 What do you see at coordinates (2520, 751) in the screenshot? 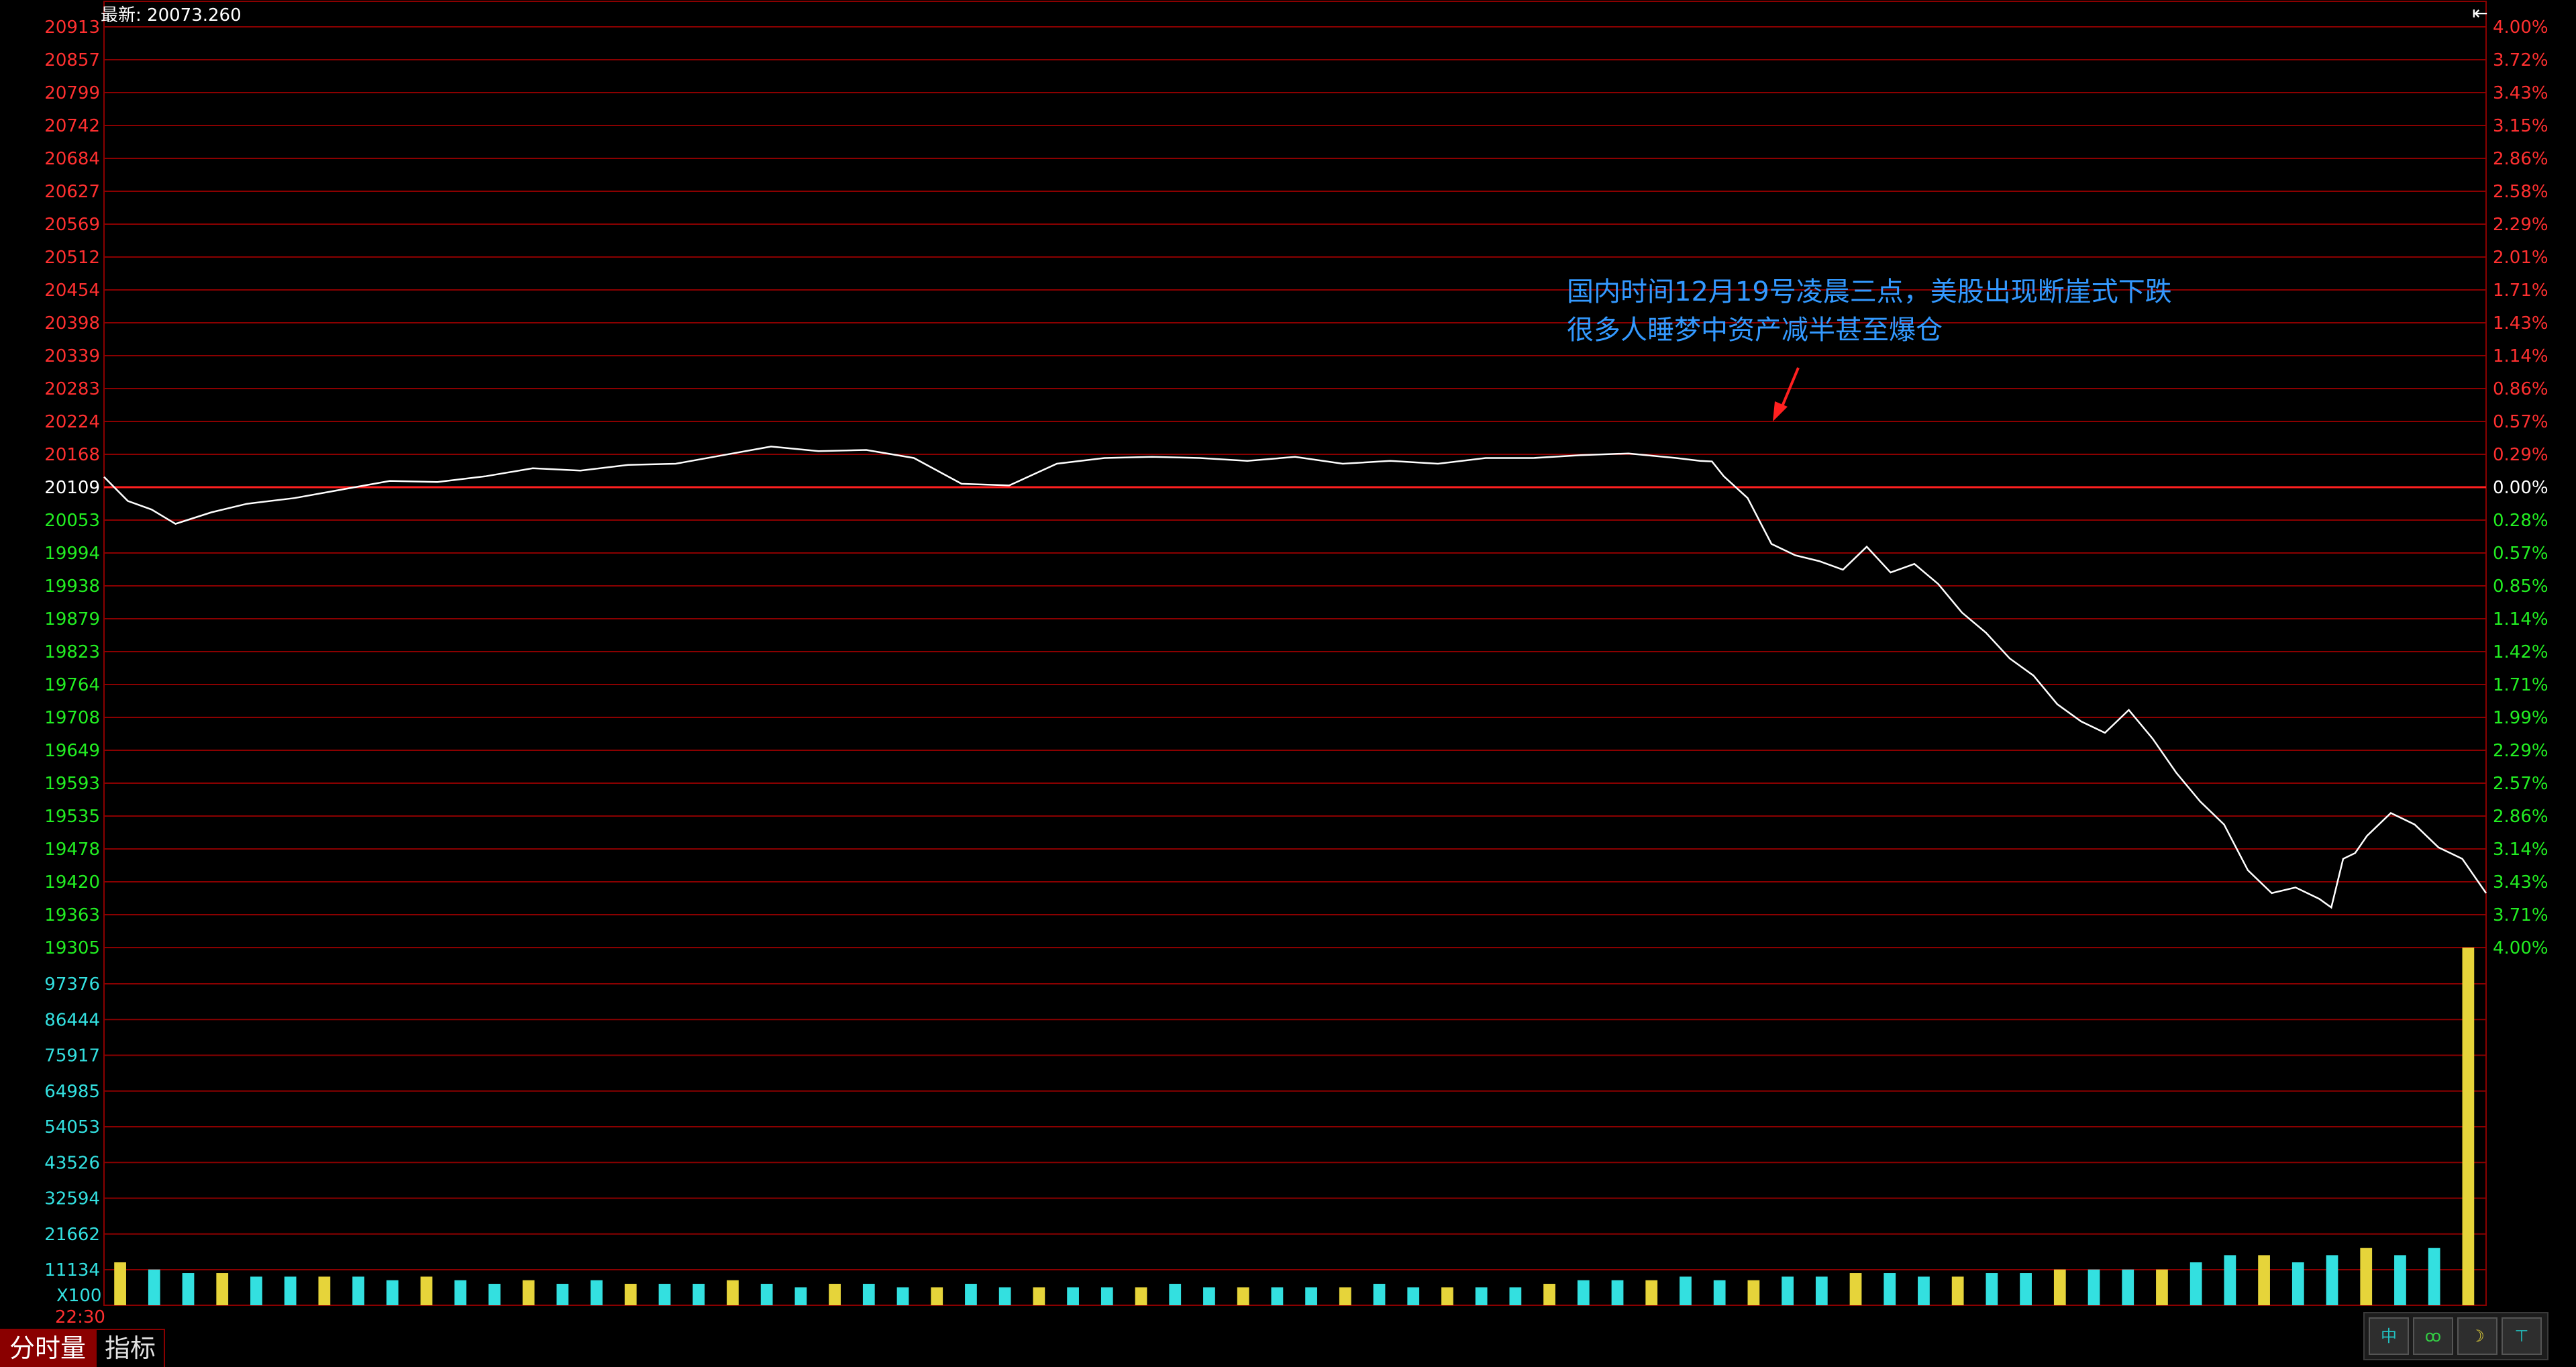
I see `pct-tick-label: 2.29%` at bounding box center [2520, 751].